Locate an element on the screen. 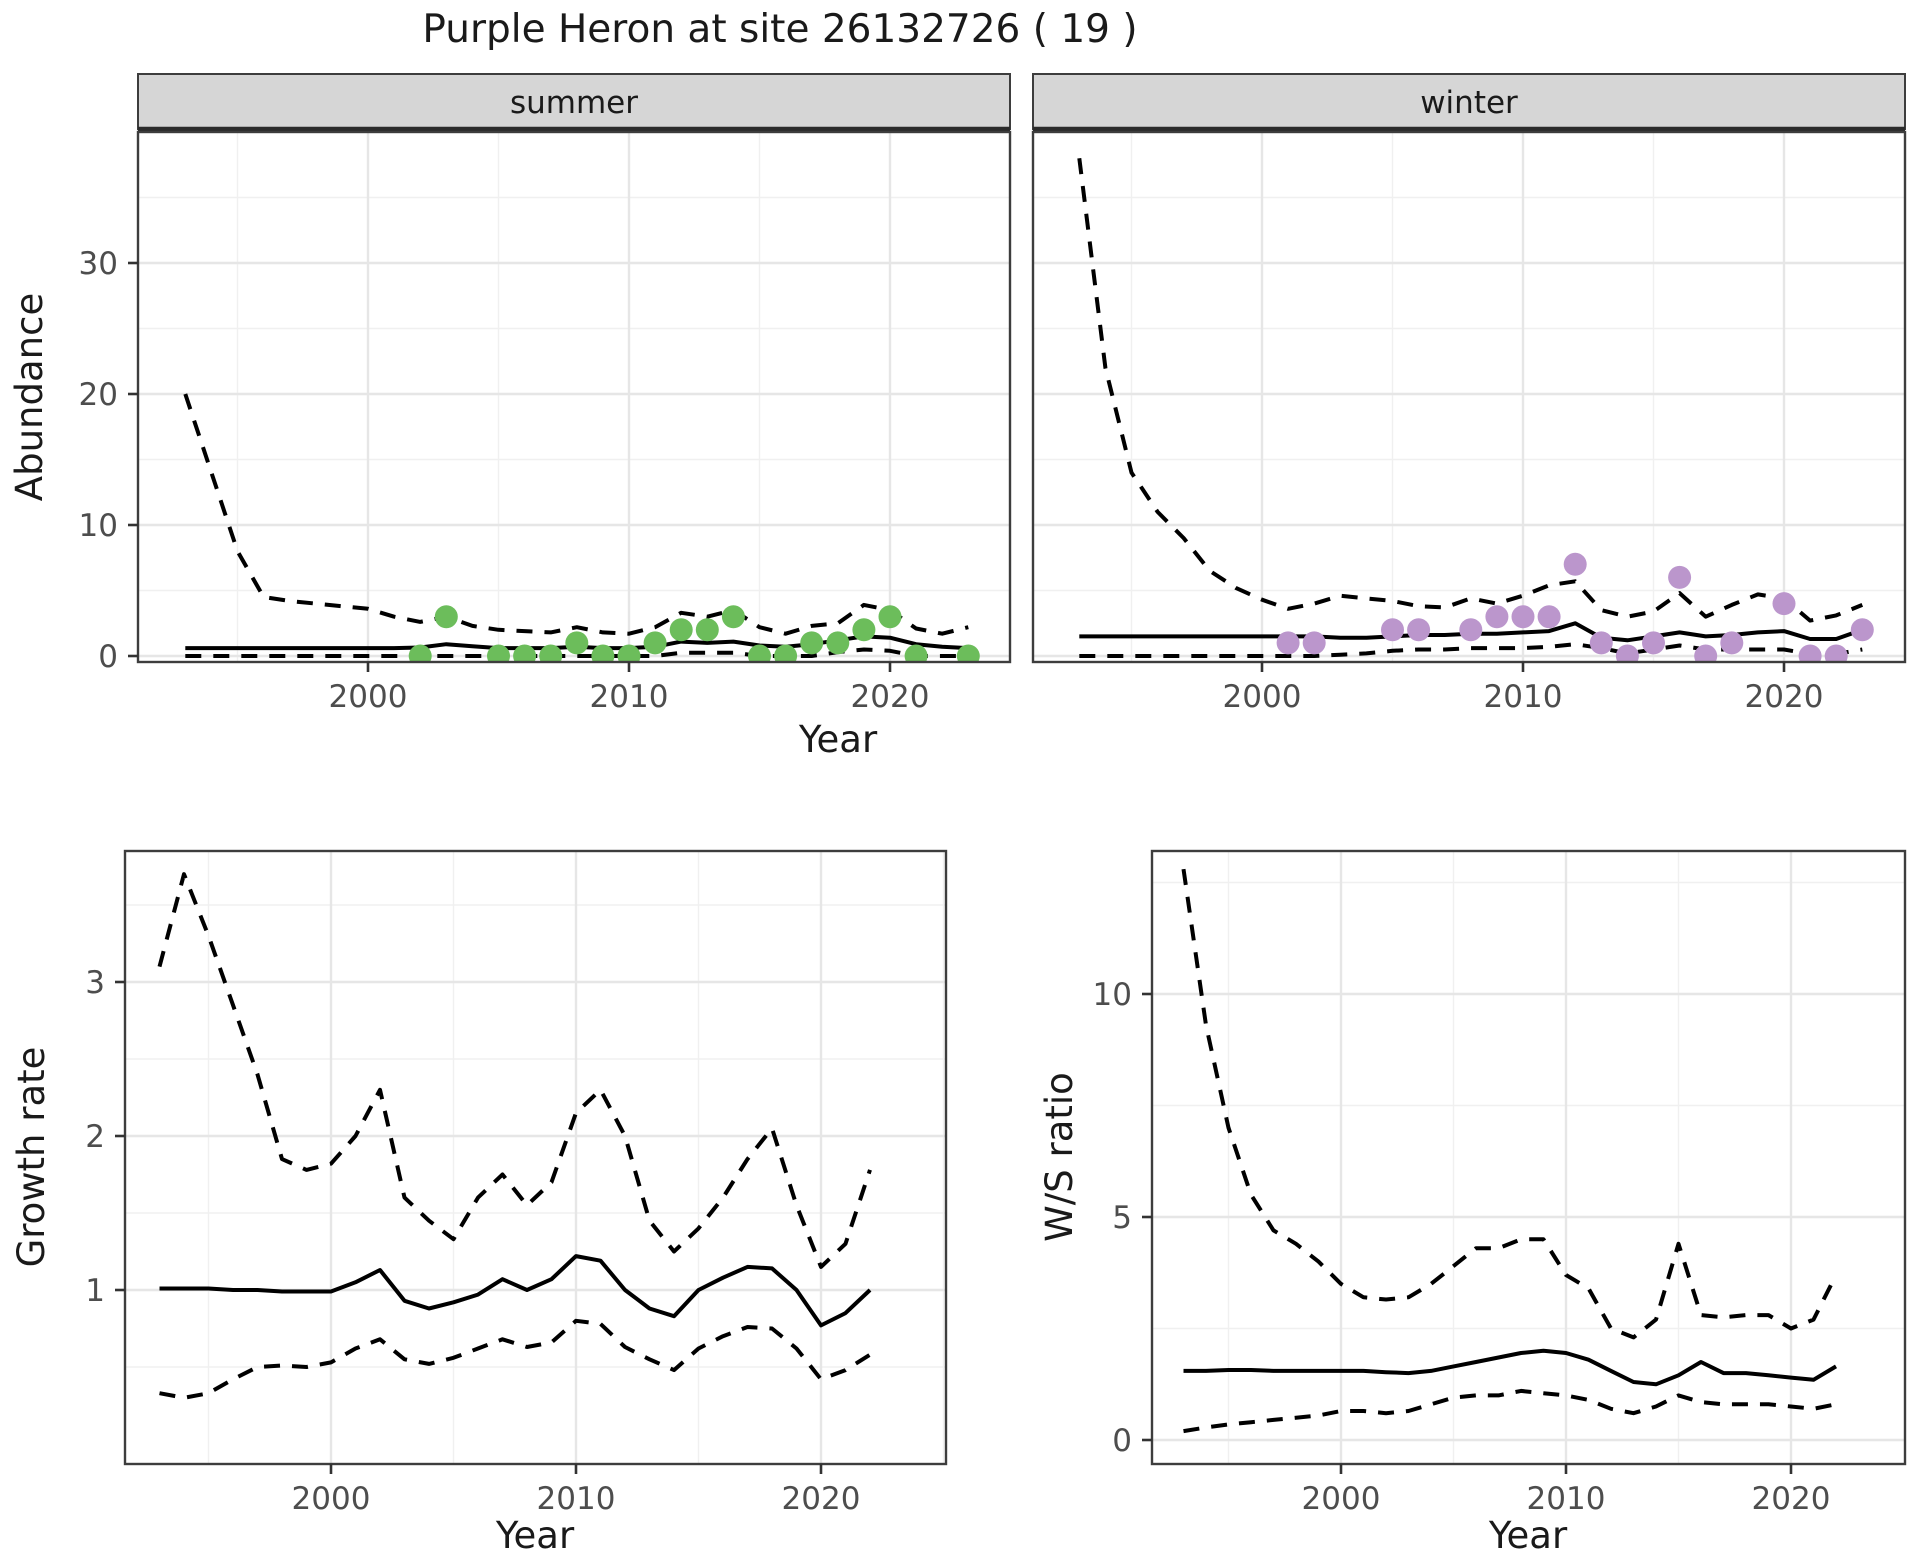 The image size is (1920, 1564). x-axis-title-top-year: Year is located at coordinates (838, 739).